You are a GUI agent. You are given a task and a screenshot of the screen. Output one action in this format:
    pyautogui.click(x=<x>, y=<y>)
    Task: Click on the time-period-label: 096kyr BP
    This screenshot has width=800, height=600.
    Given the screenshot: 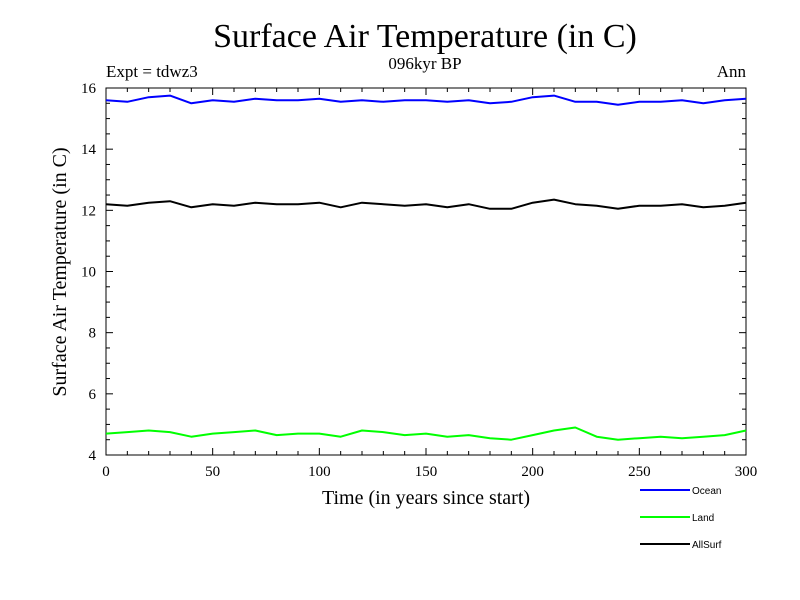 What is the action you would take?
    pyautogui.click(x=424, y=63)
    